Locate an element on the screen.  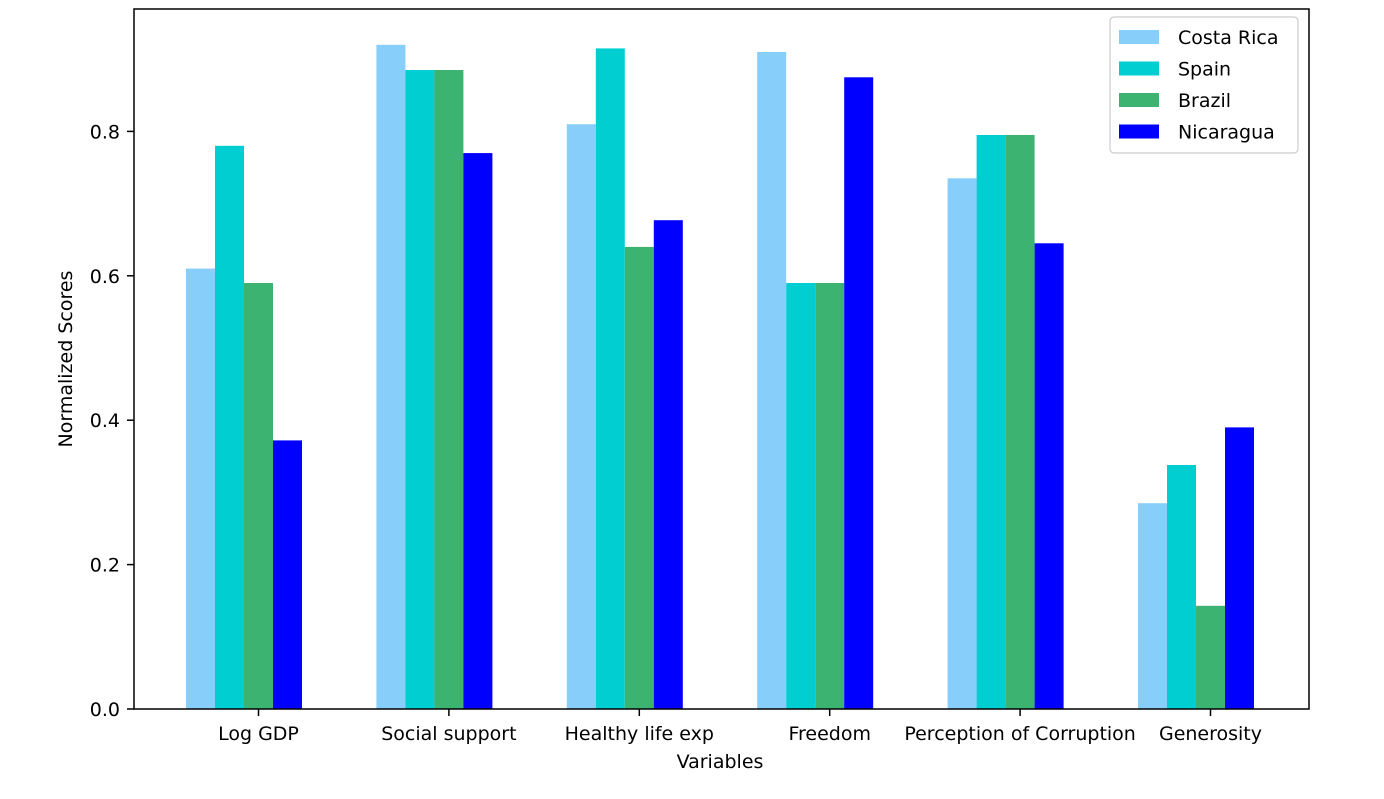
legend-label: Costa Rica is located at coordinates (1228, 38).